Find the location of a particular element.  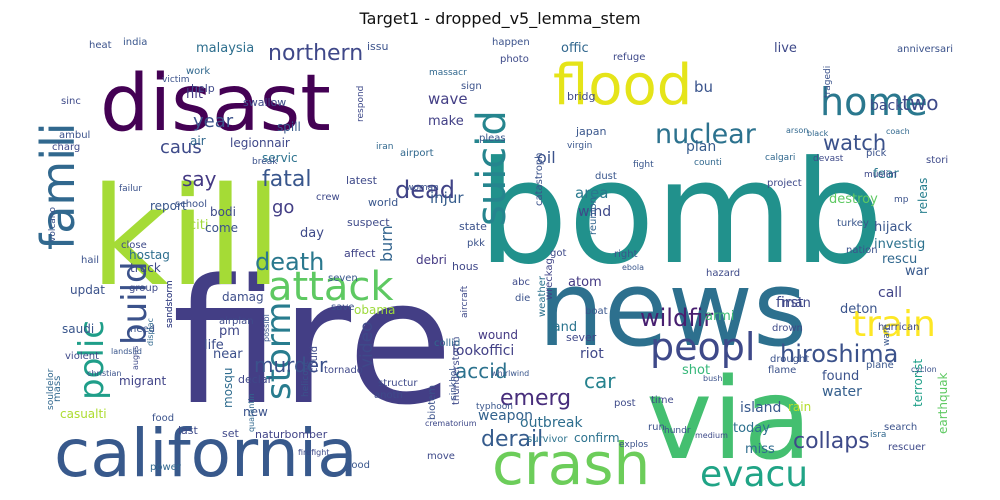

word-iran: iran is located at coordinates (384, 147).